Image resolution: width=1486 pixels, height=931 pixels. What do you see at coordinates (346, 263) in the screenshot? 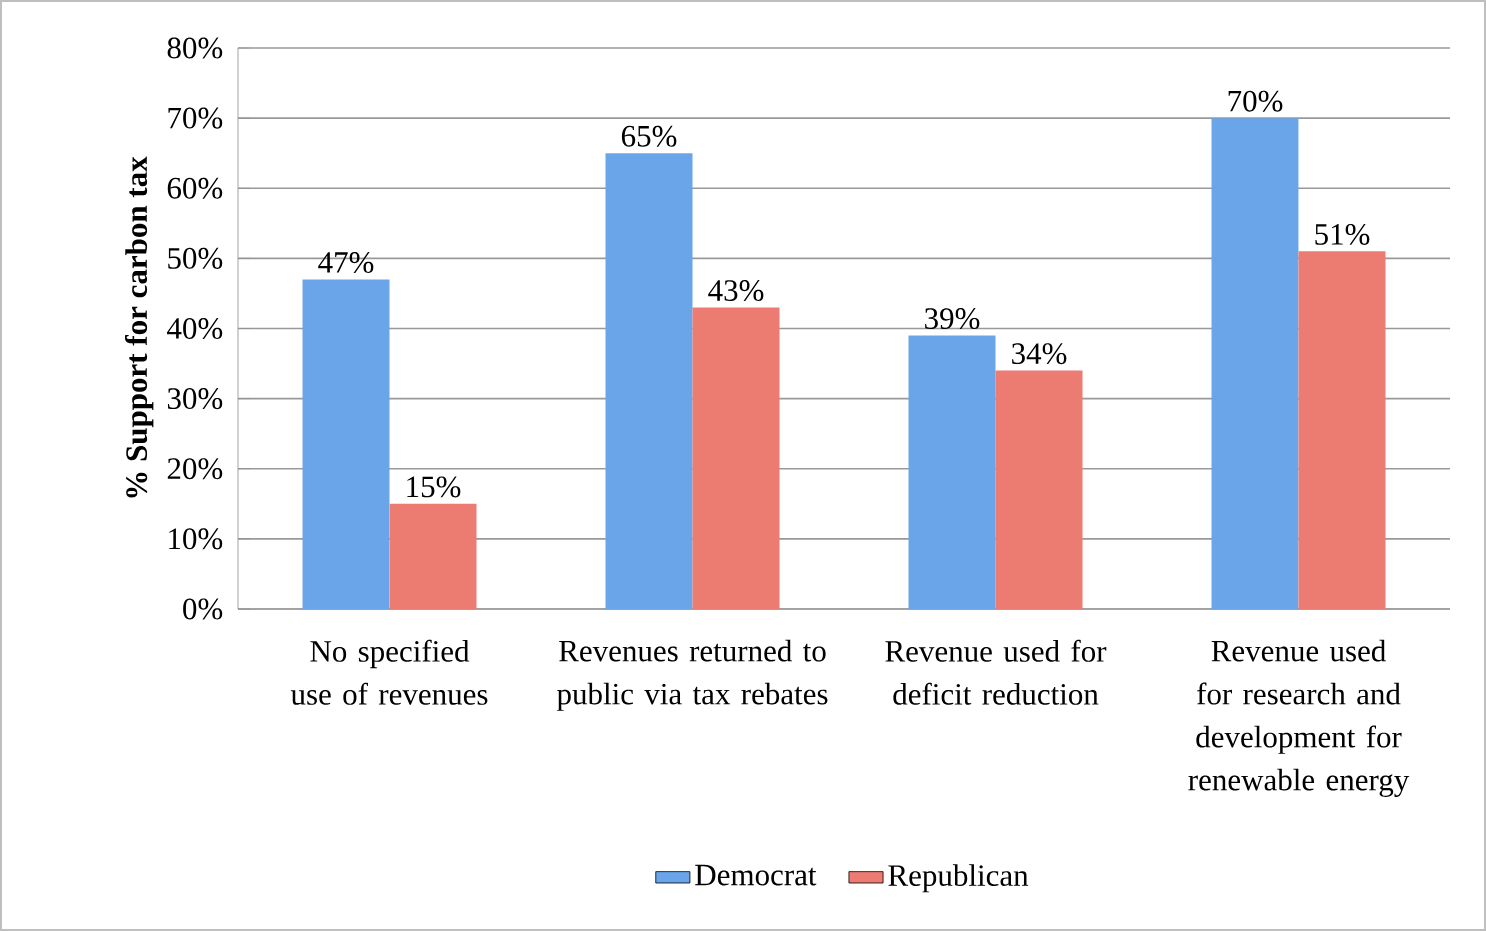
I see `data-label: 47%` at bounding box center [346, 263].